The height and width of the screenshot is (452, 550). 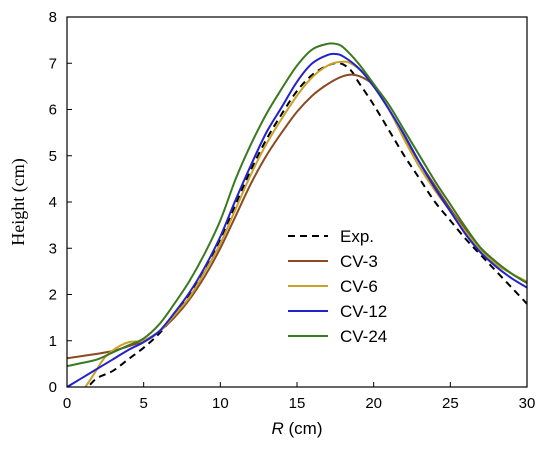 I want to click on legend-label-exp: Exp., so click(x=357, y=236).